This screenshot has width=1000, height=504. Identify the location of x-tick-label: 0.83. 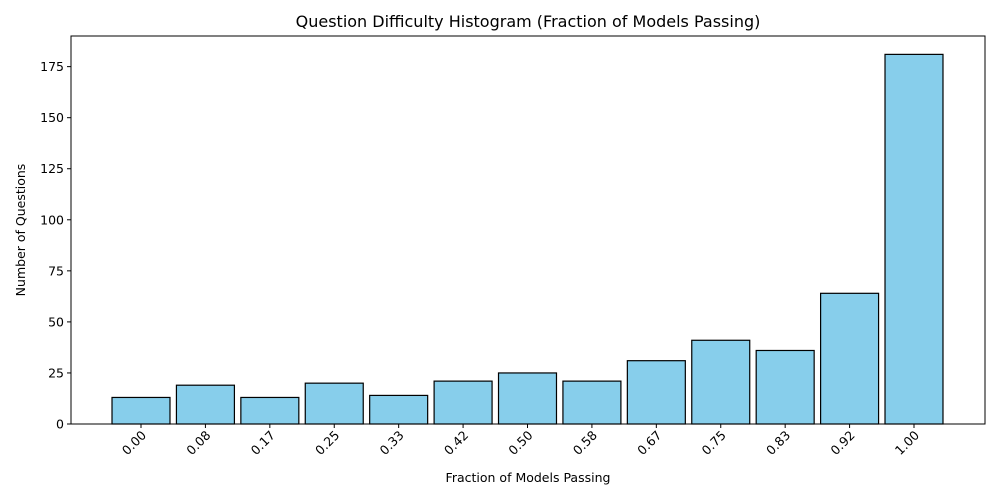
(778, 443).